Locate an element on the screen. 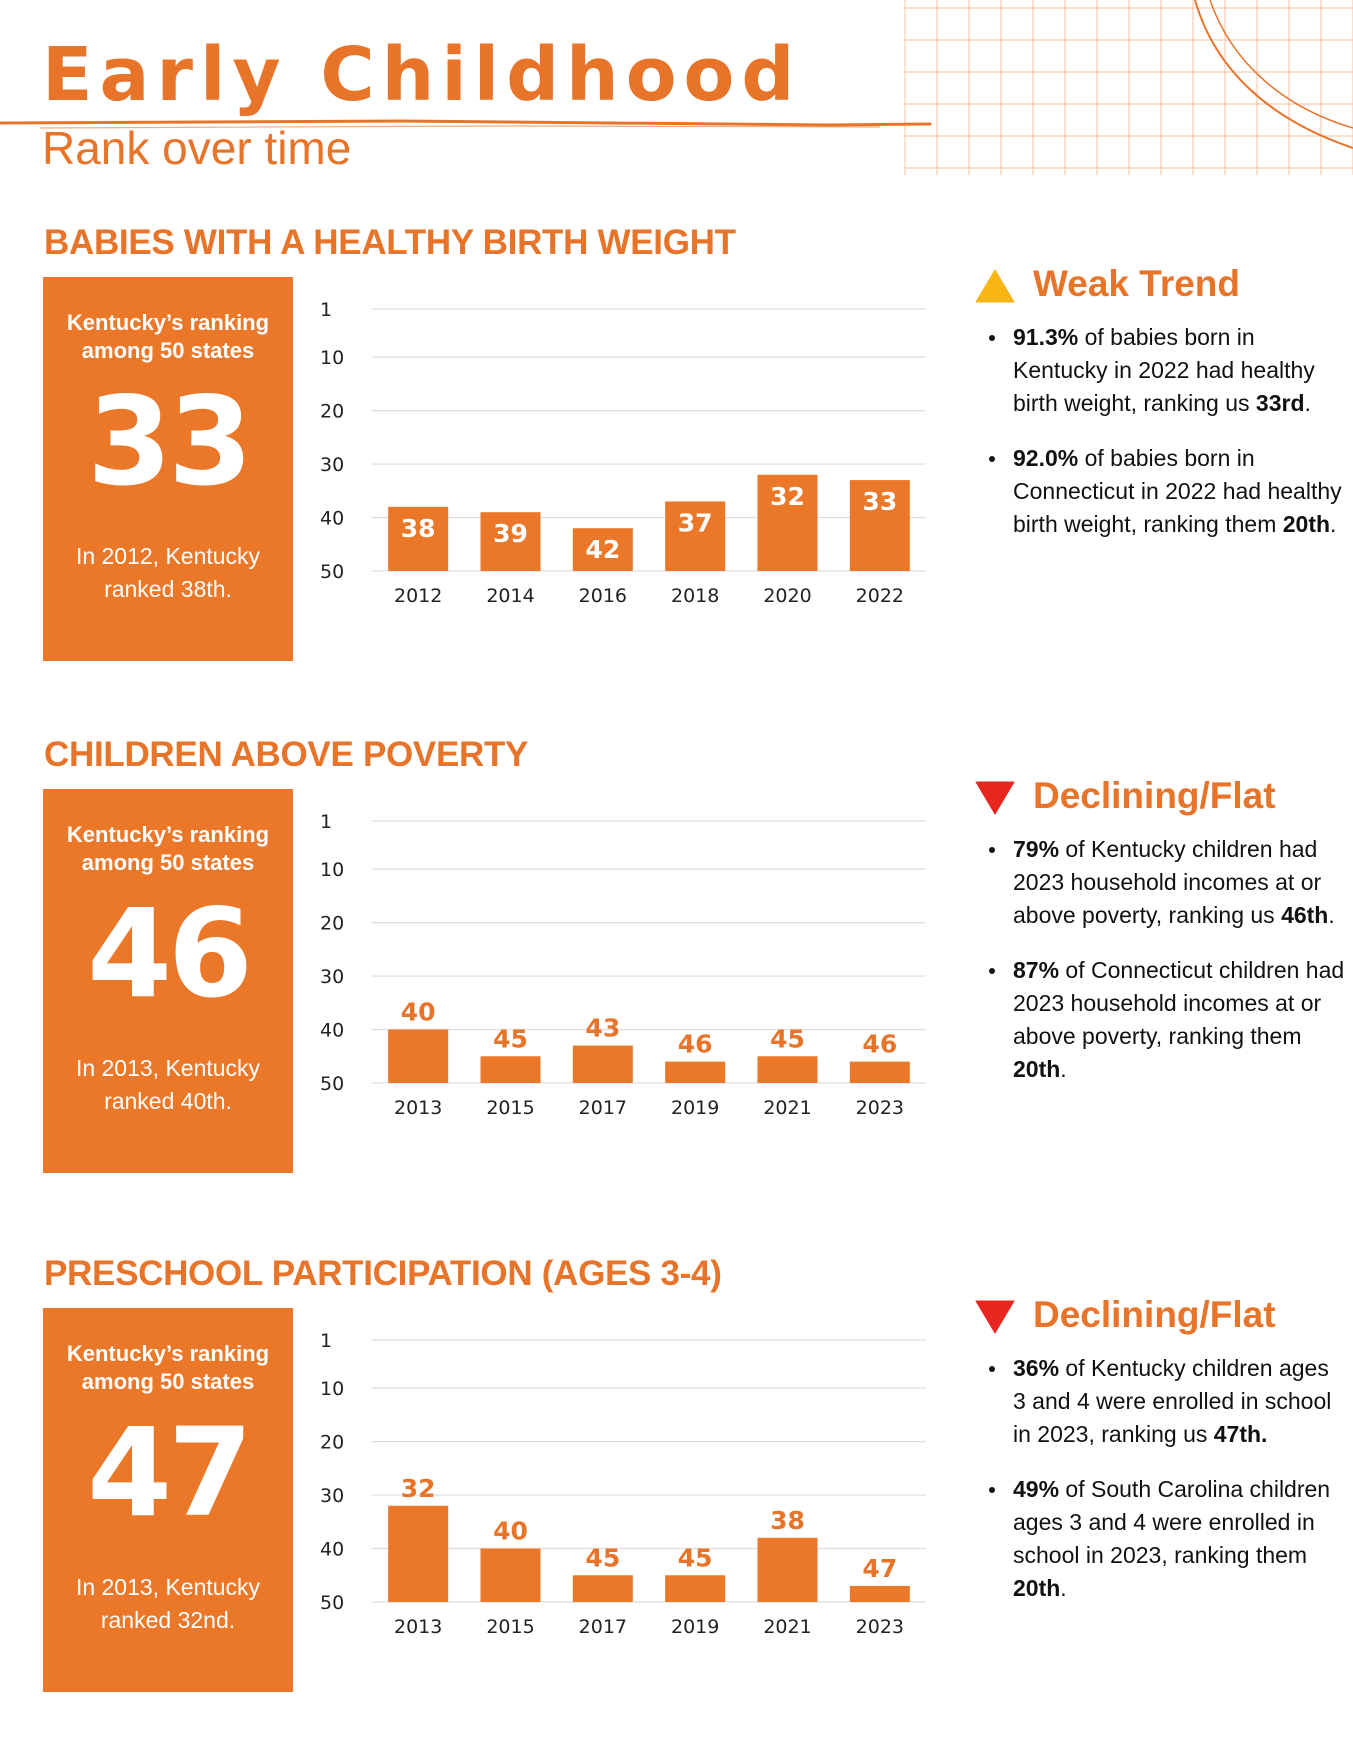  trend-indicator: Weak Trend is located at coordinates (1160, 290).